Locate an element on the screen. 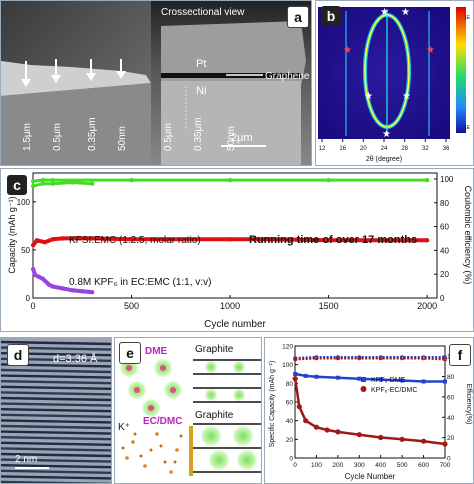 Image resolution: width=474 pixels, height=484 pixels. panel-a-tag: a is located at coordinates (298, 17).